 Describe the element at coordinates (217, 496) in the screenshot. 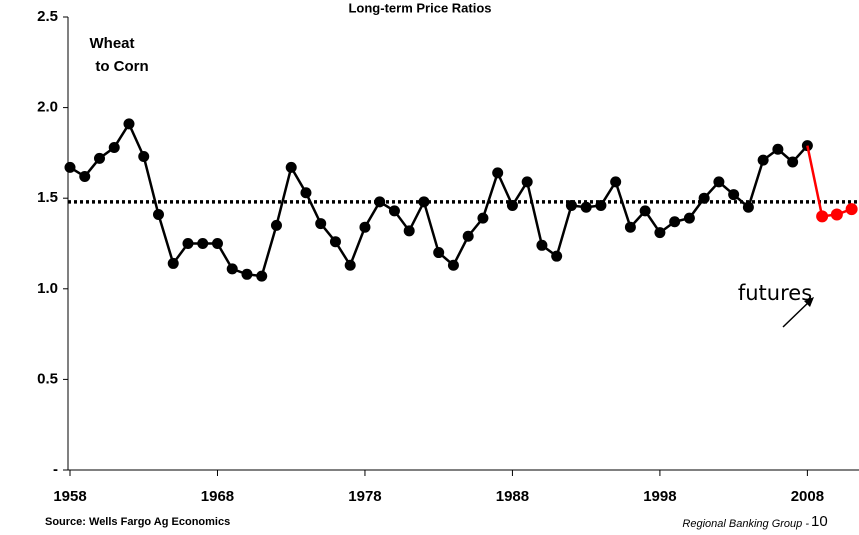

I see `x-tick-label: 1968` at that location.